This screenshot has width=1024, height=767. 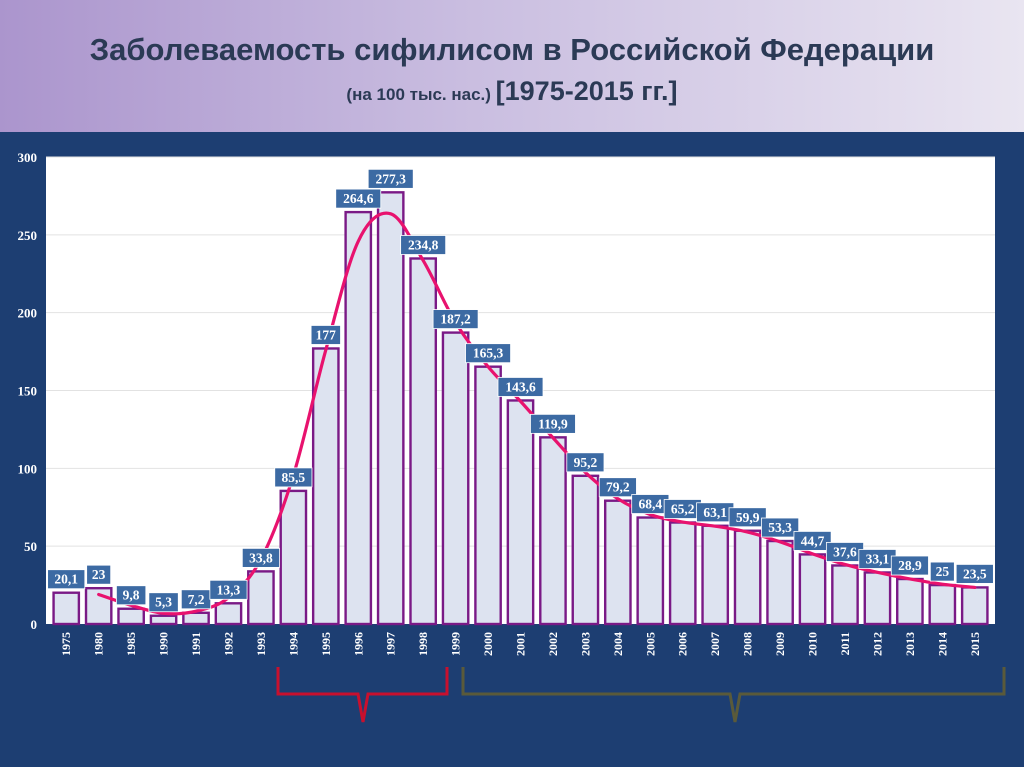 What do you see at coordinates (618, 644) in the screenshot?
I see `x-tick-label: 2004` at bounding box center [618, 644].